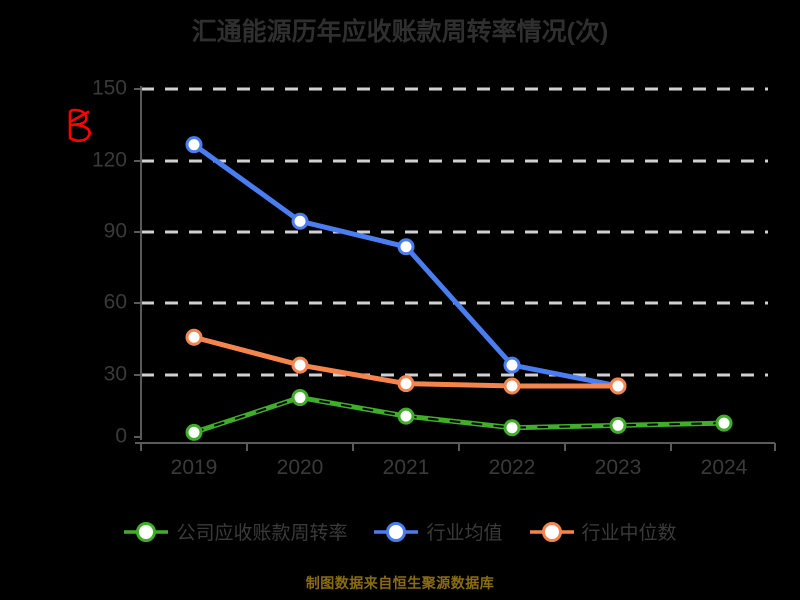 The height and width of the screenshot is (600, 800). I want to click on y-axis: 150 120 90 60 30 0, so click(117, 262).